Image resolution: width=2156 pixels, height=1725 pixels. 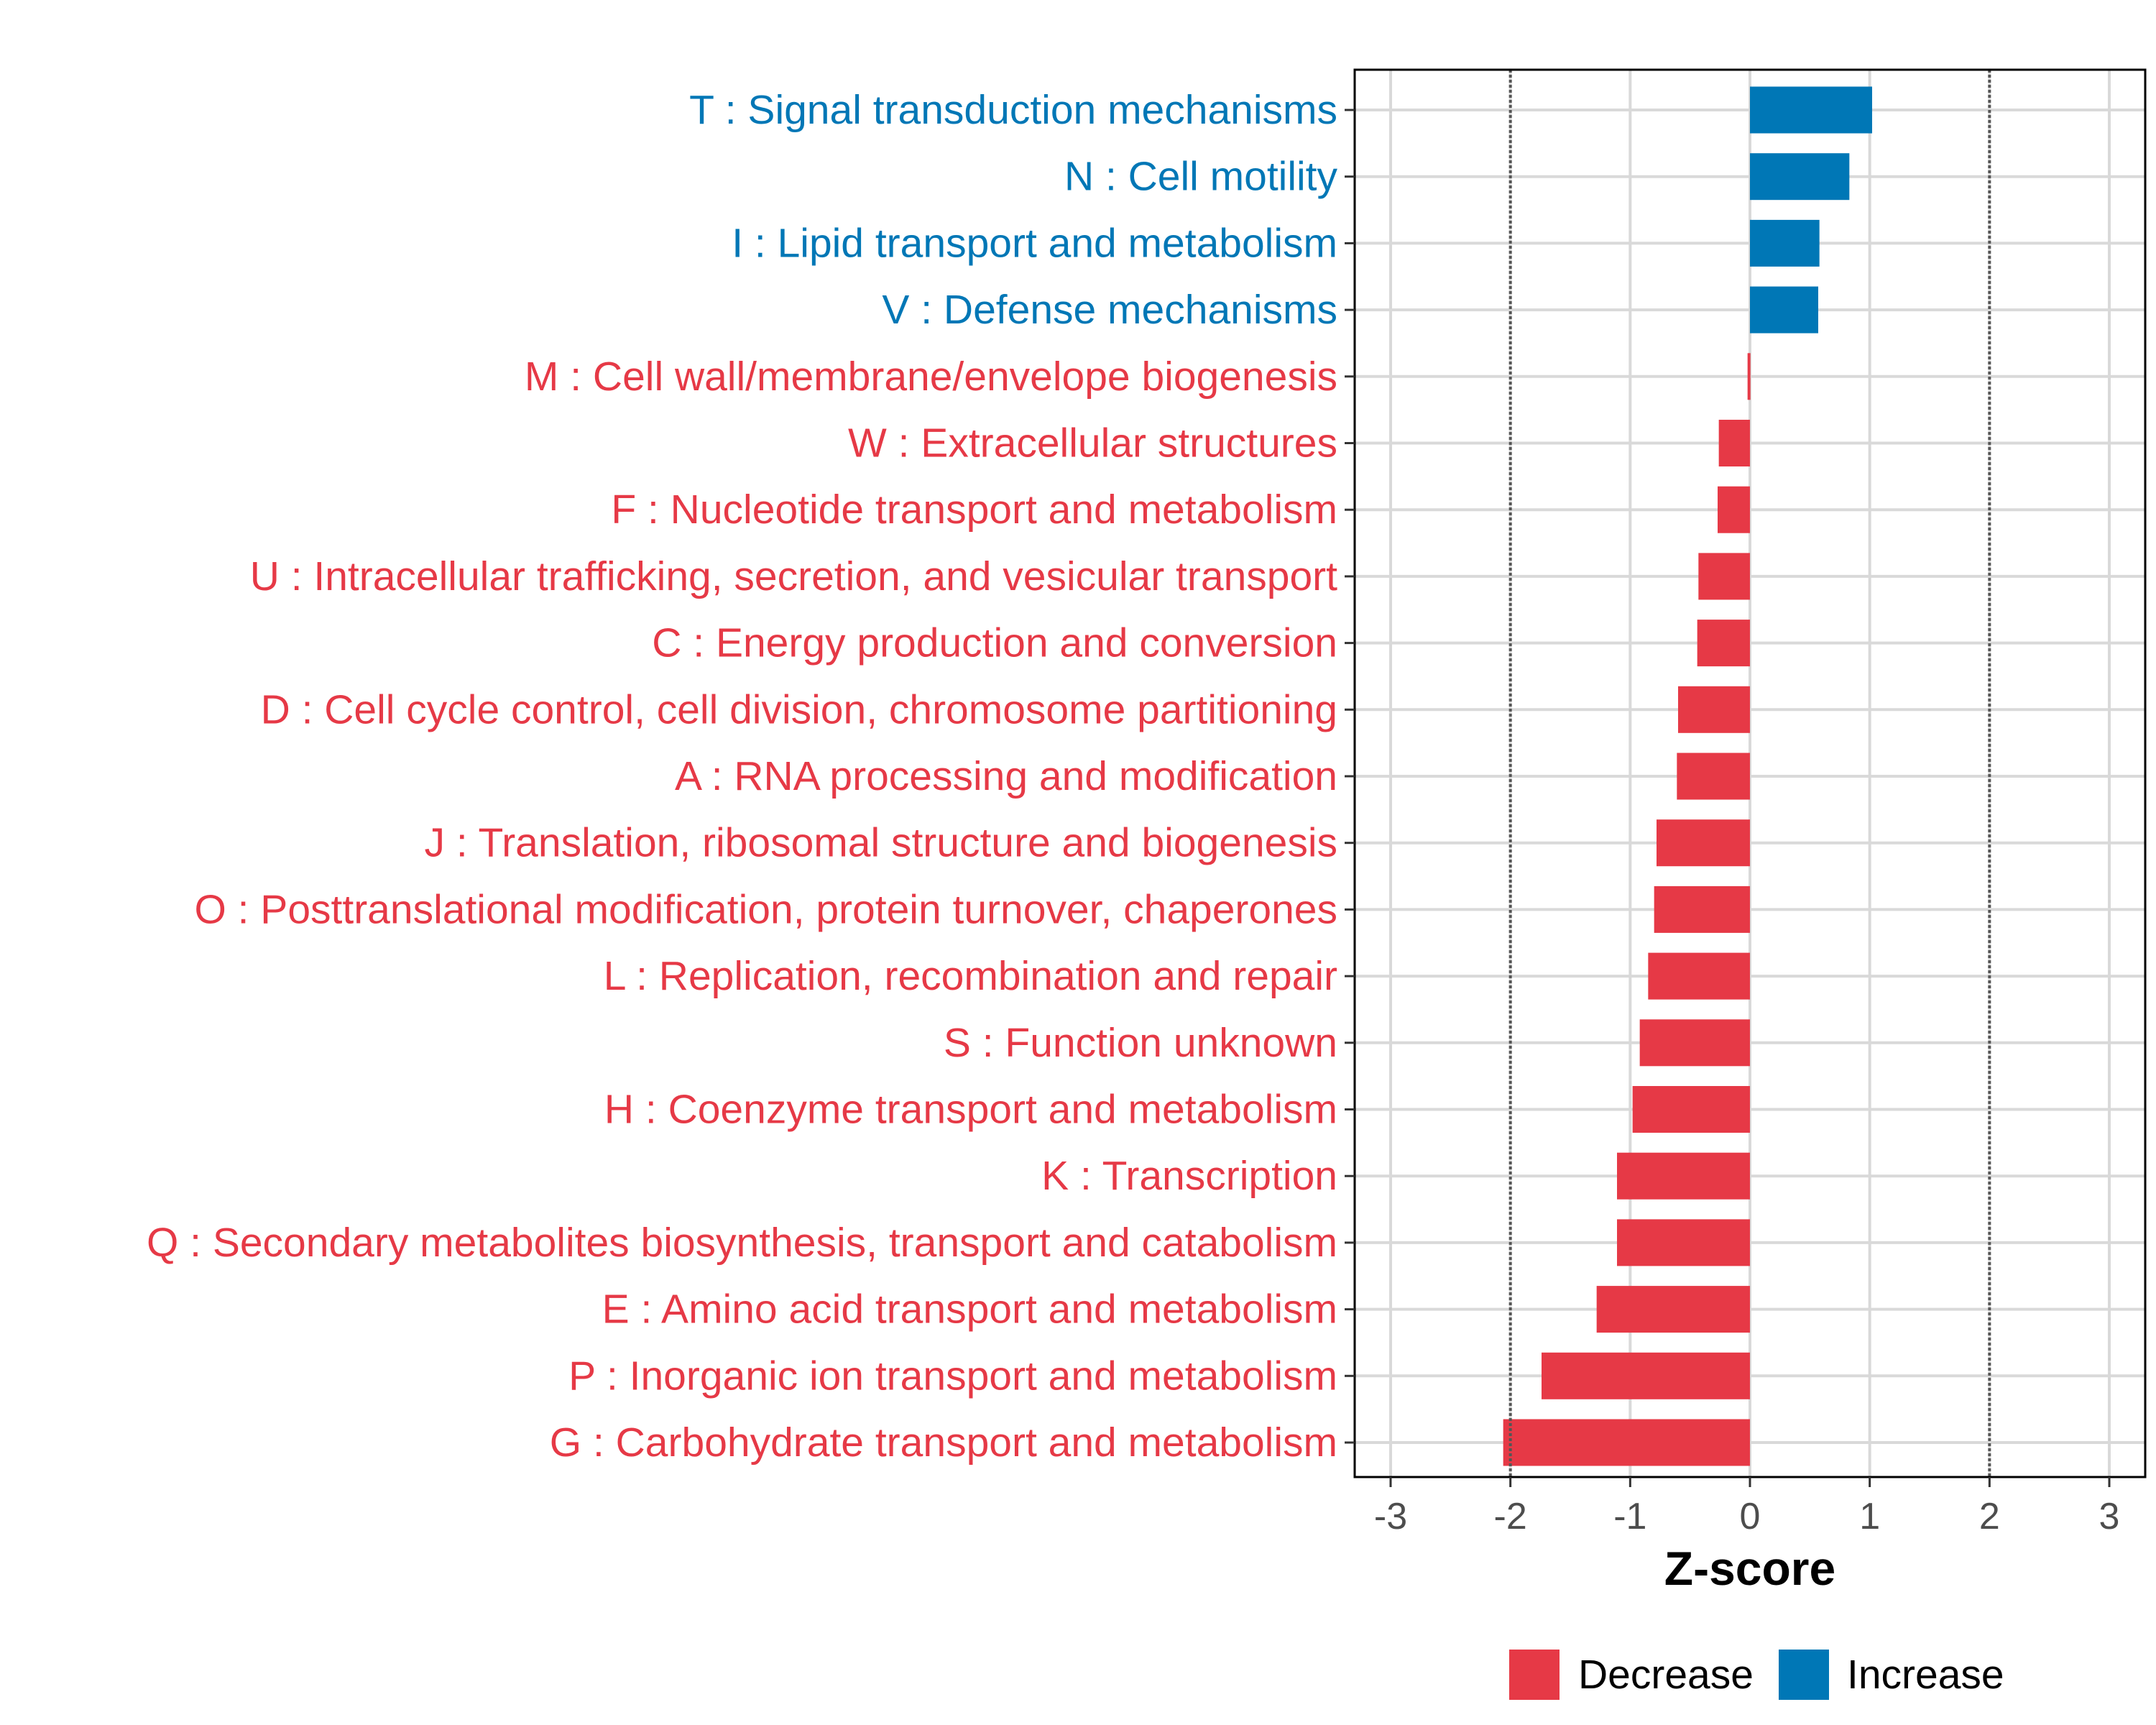 What do you see at coordinates (1140, 1043) in the screenshot?
I see `category-label: S : Function unknown` at bounding box center [1140, 1043].